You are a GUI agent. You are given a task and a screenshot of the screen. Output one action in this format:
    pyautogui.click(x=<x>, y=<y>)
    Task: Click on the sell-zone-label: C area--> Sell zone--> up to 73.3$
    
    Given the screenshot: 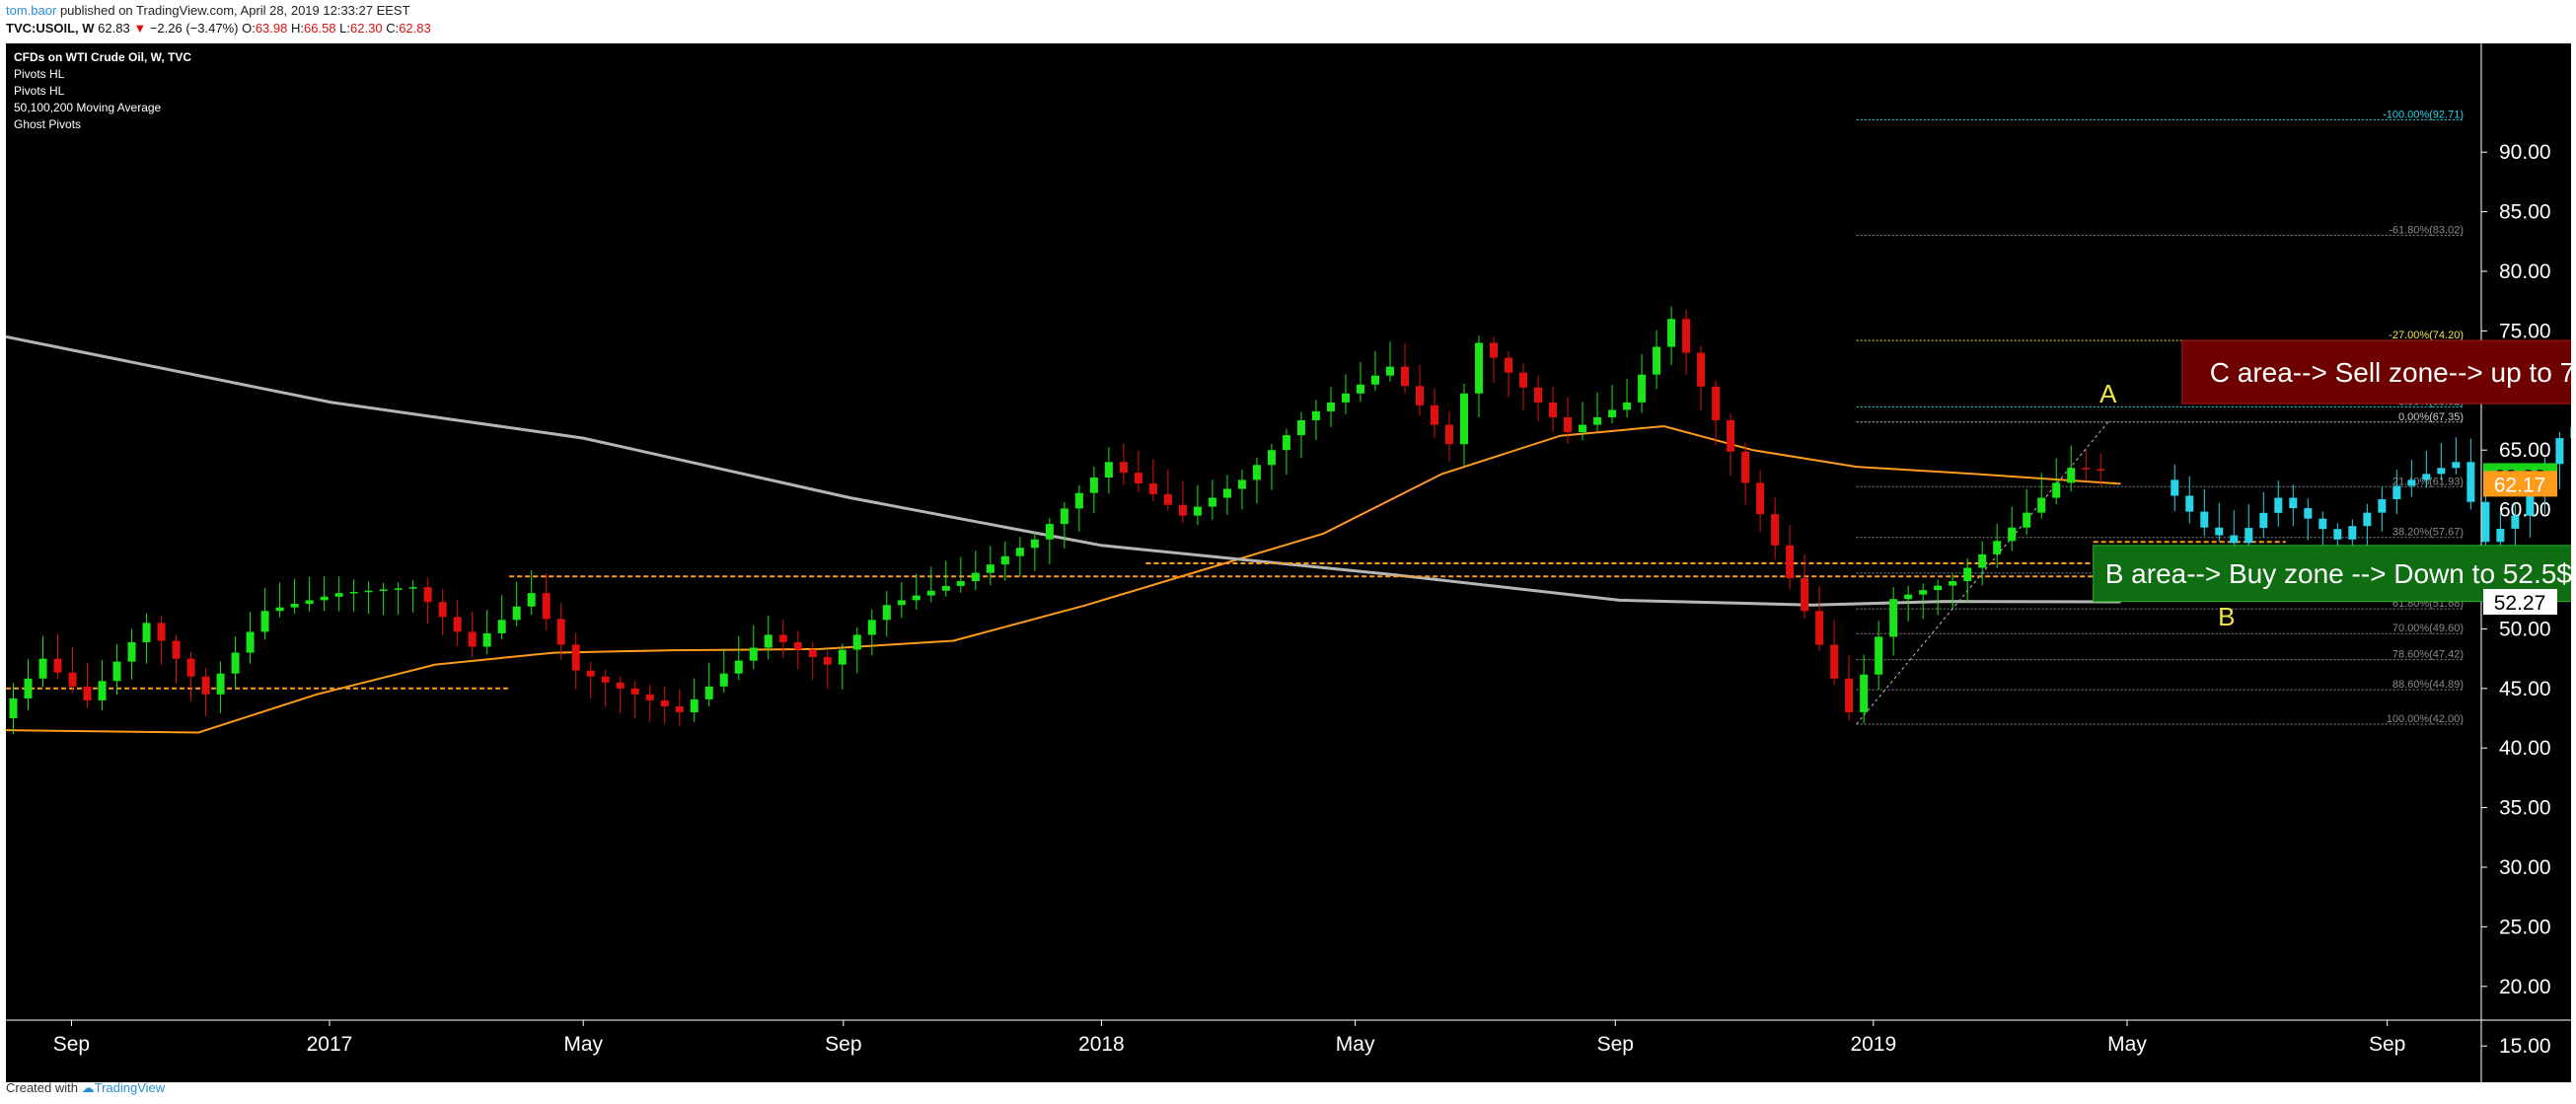 What is the action you would take?
    pyautogui.click(x=2390, y=372)
    